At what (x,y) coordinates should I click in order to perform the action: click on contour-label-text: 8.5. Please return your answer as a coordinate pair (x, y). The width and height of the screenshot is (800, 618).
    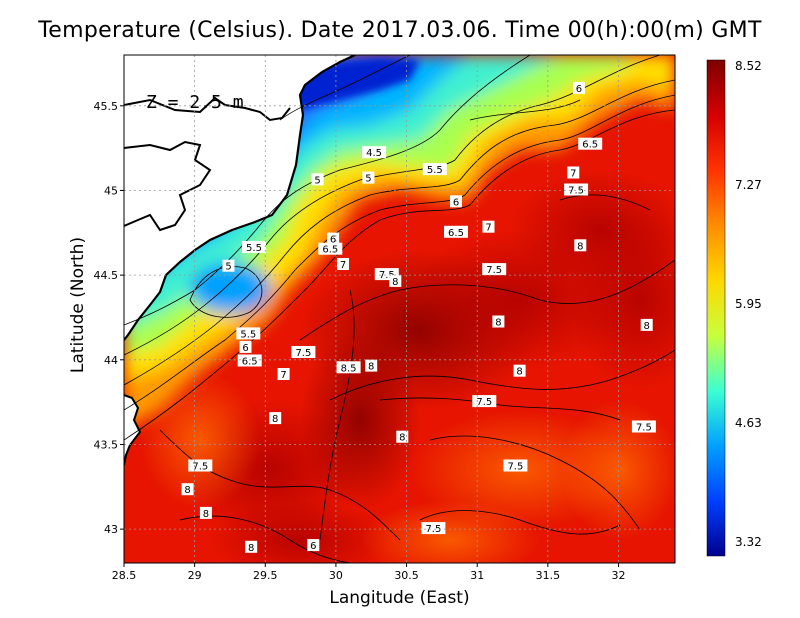
    Looking at the image, I should click on (349, 368).